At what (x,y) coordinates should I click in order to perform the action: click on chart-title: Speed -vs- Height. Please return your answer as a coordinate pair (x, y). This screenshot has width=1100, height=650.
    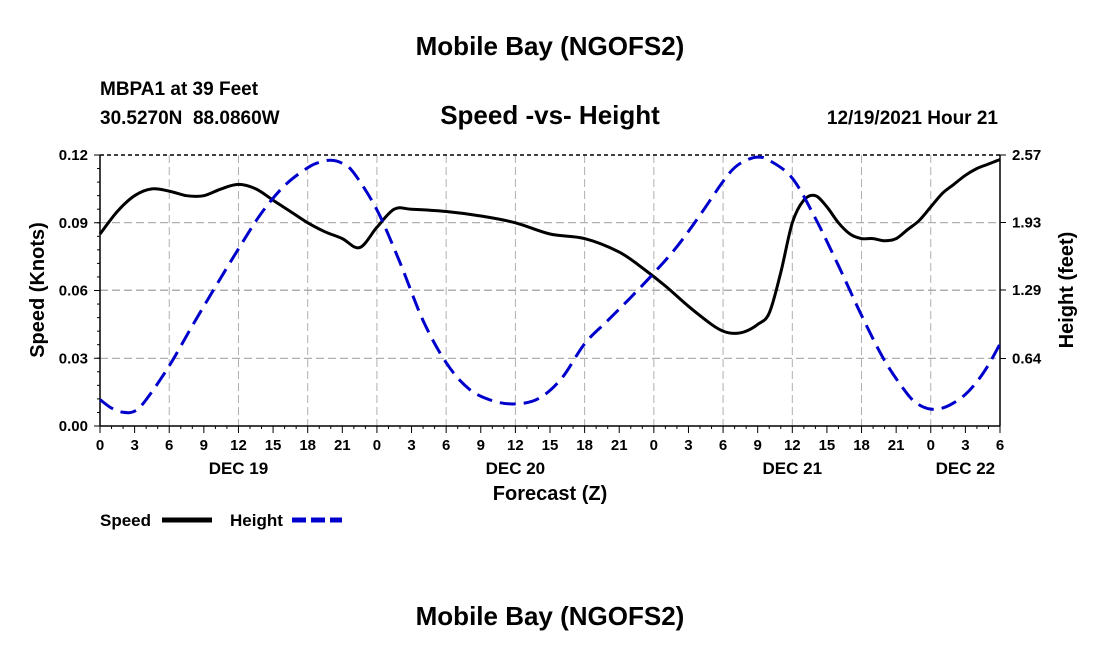
    Looking at the image, I should click on (550, 115).